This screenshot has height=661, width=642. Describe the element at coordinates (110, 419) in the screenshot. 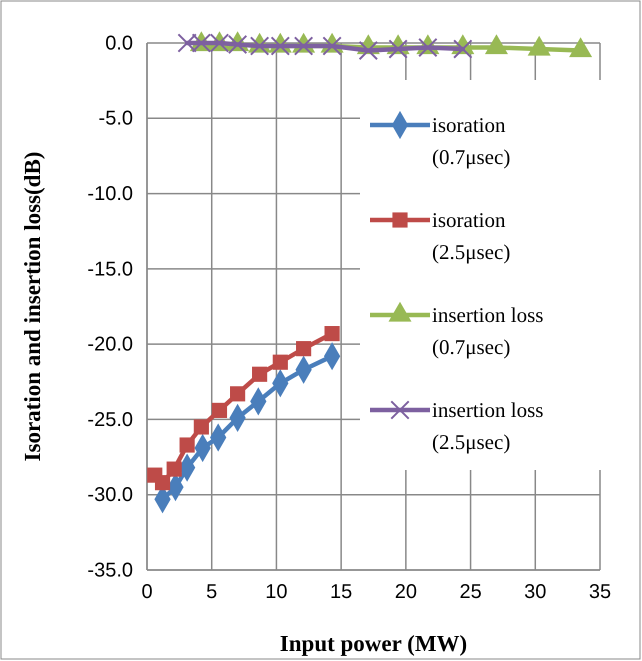

I see `y-tick-label: -25.0` at that location.